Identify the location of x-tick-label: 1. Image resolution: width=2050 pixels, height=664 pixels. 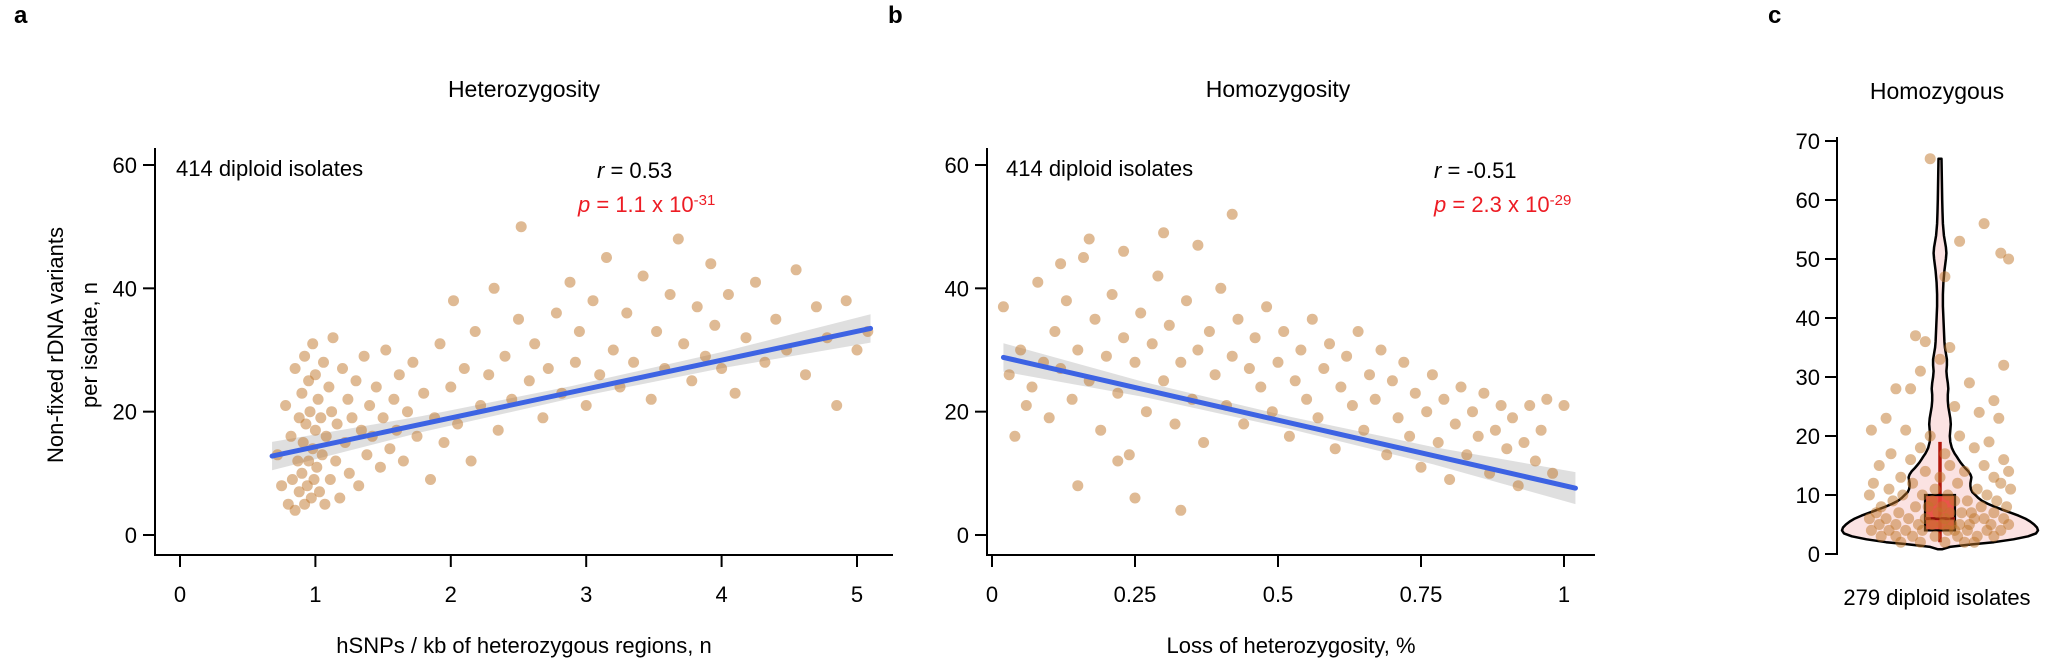
(315, 594).